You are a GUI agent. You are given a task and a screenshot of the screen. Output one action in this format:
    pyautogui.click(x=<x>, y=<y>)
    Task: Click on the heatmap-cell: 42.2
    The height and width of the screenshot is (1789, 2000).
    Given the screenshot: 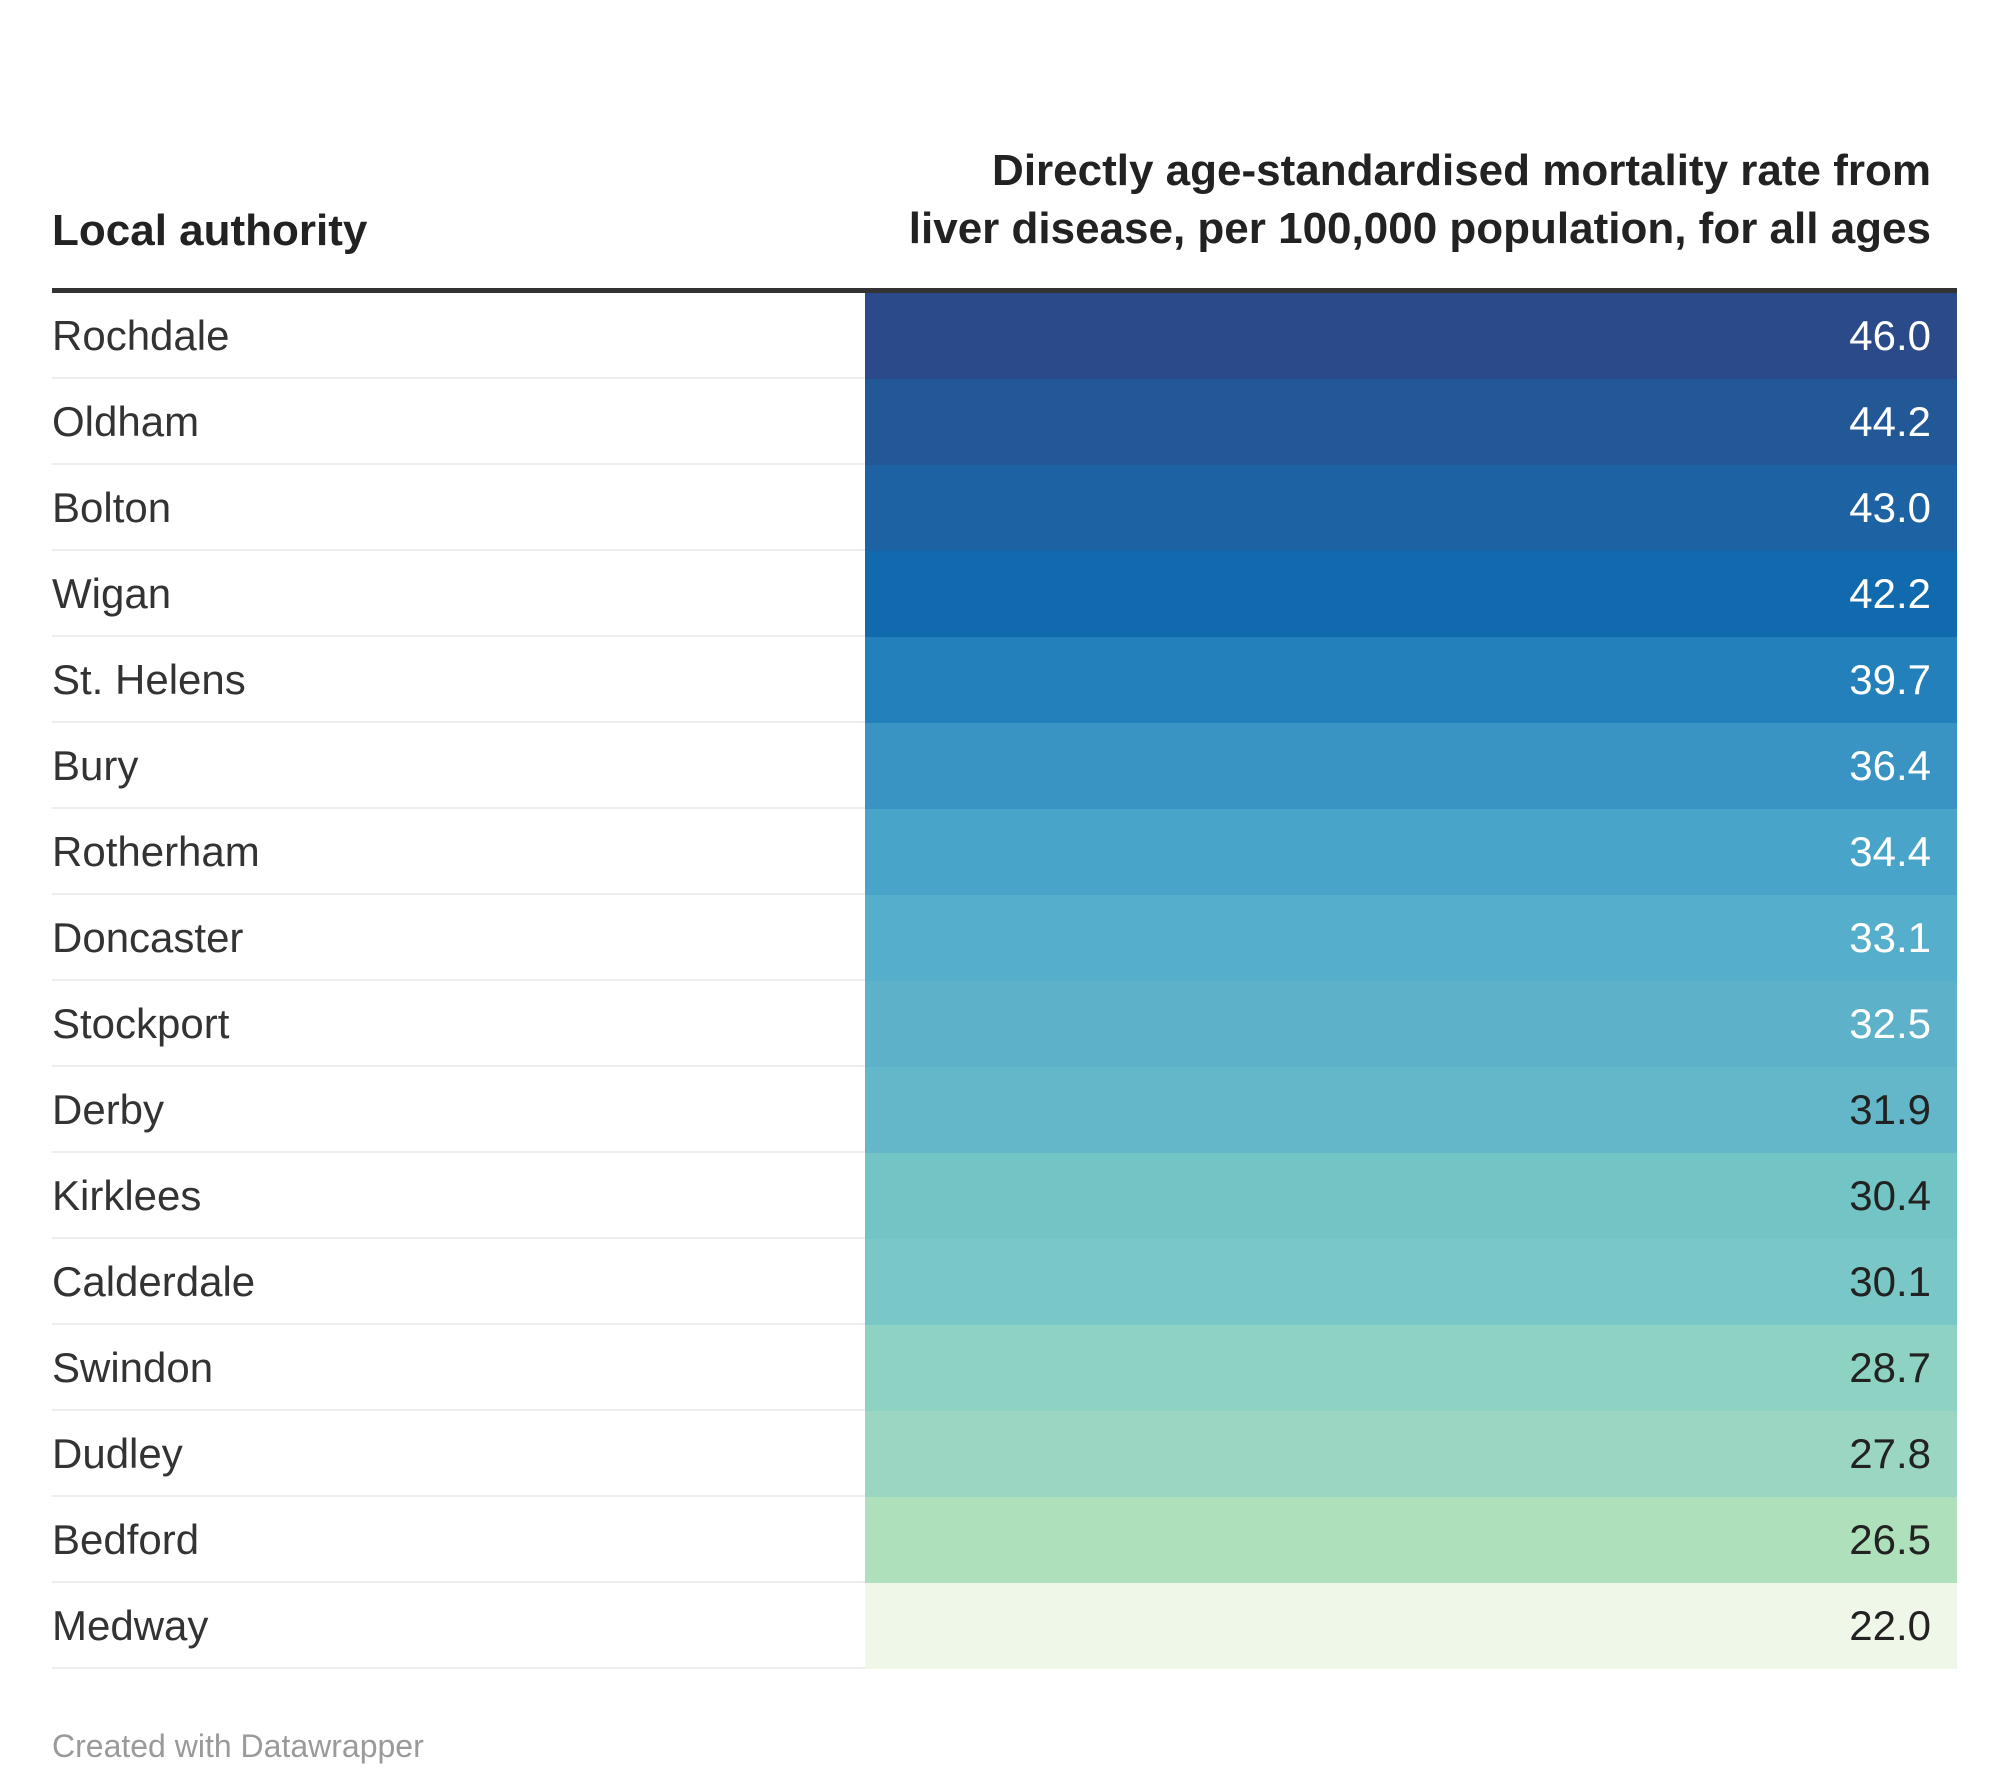 What is the action you would take?
    pyautogui.click(x=1411, y=594)
    